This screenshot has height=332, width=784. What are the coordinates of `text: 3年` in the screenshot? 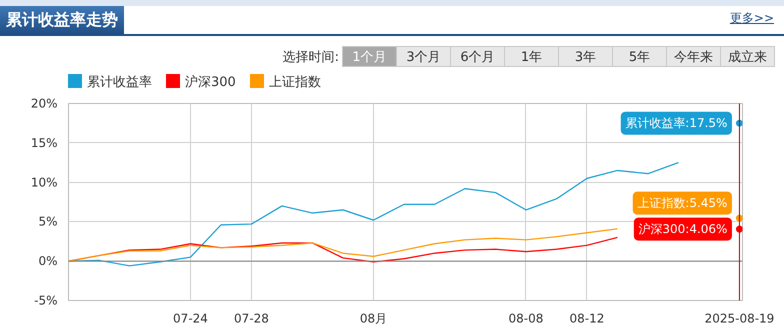 It's located at (585, 56).